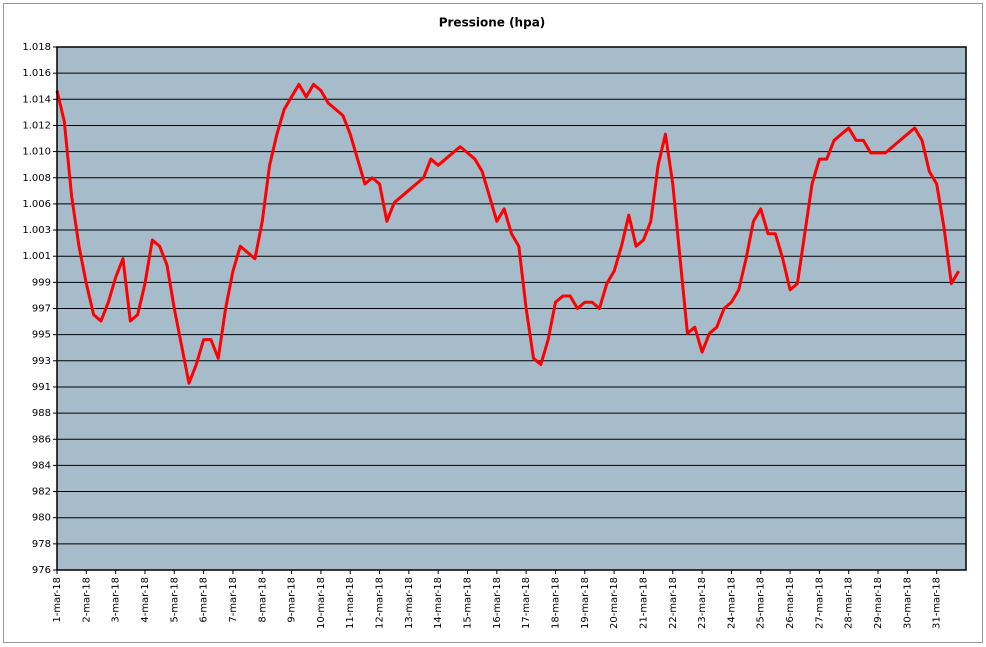  I want to click on x-tick-label: 13-mar-18, so click(409, 603).